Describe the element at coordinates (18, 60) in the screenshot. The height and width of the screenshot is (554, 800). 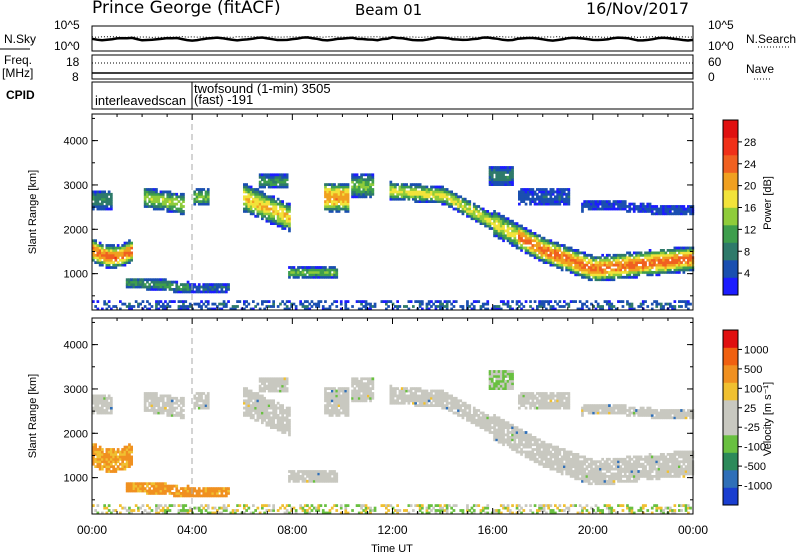
I see `freq-label: Freq.` at that location.